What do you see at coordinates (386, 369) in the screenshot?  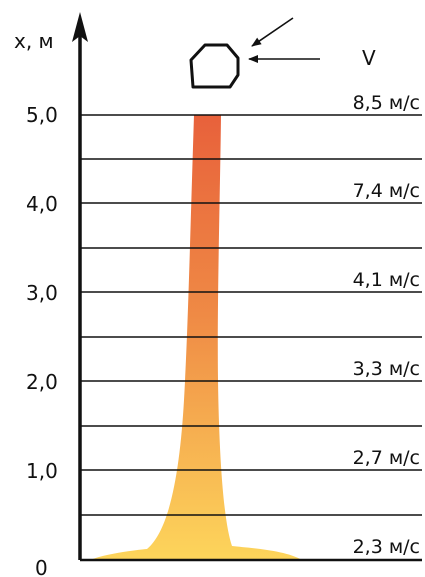 I see `speed-label-4: 3,3 м/с` at bounding box center [386, 369].